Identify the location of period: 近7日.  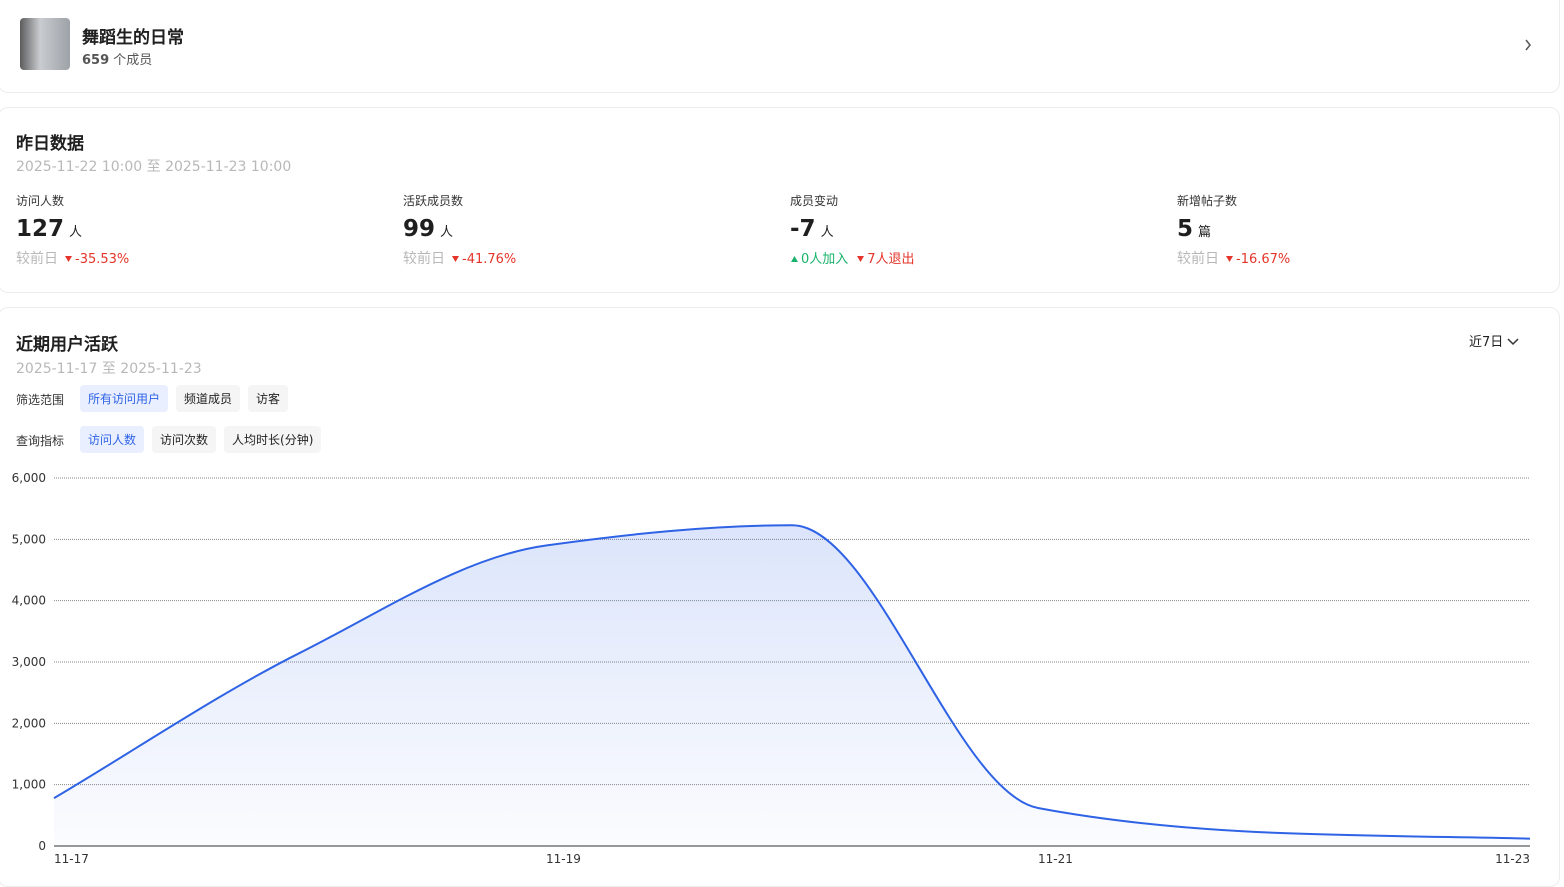
(1486, 342).